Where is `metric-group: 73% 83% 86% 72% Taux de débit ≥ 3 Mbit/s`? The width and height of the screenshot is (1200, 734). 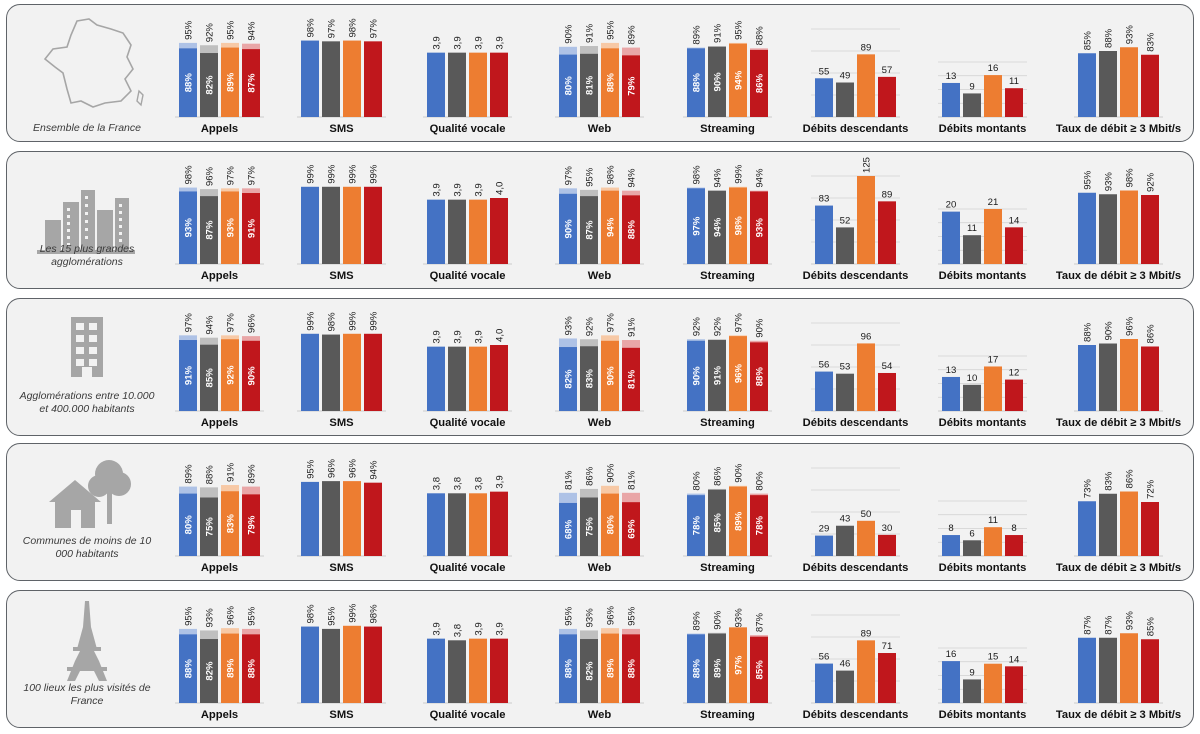
metric-group: 73% 83% 86% 72% Taux de débit ≥ 3 Mbit/s is located at coordinates (1118, 521).